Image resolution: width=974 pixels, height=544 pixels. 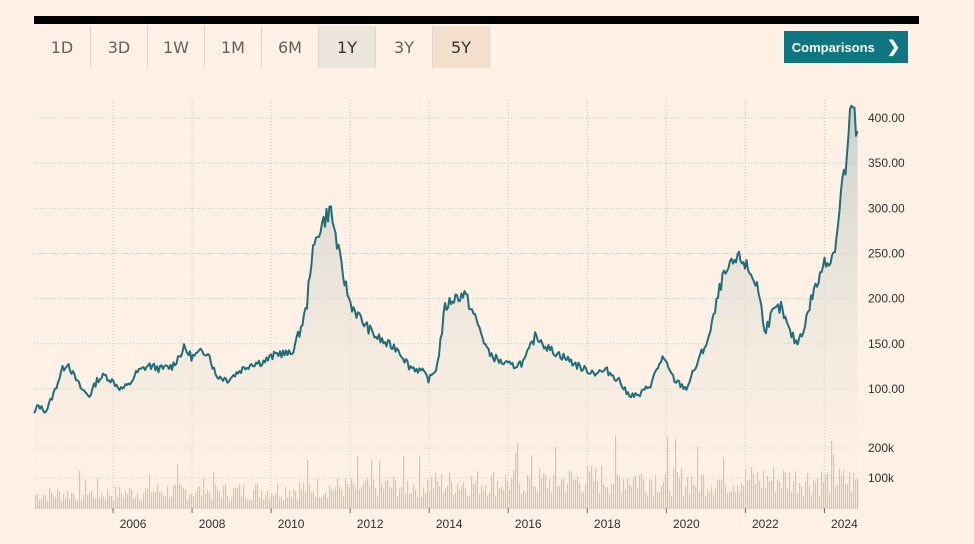 I want to click on price-tick-label: 400.00, so click(x=886, y=118).